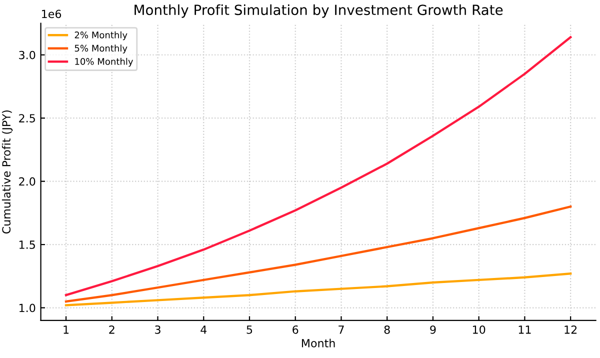 The width and height of the screenshot is (600, 358). Describe the element at coordinates (7, 172) in the screenshot. I see `y-axis-title: Cumulative Profit (JPY)` at that location.